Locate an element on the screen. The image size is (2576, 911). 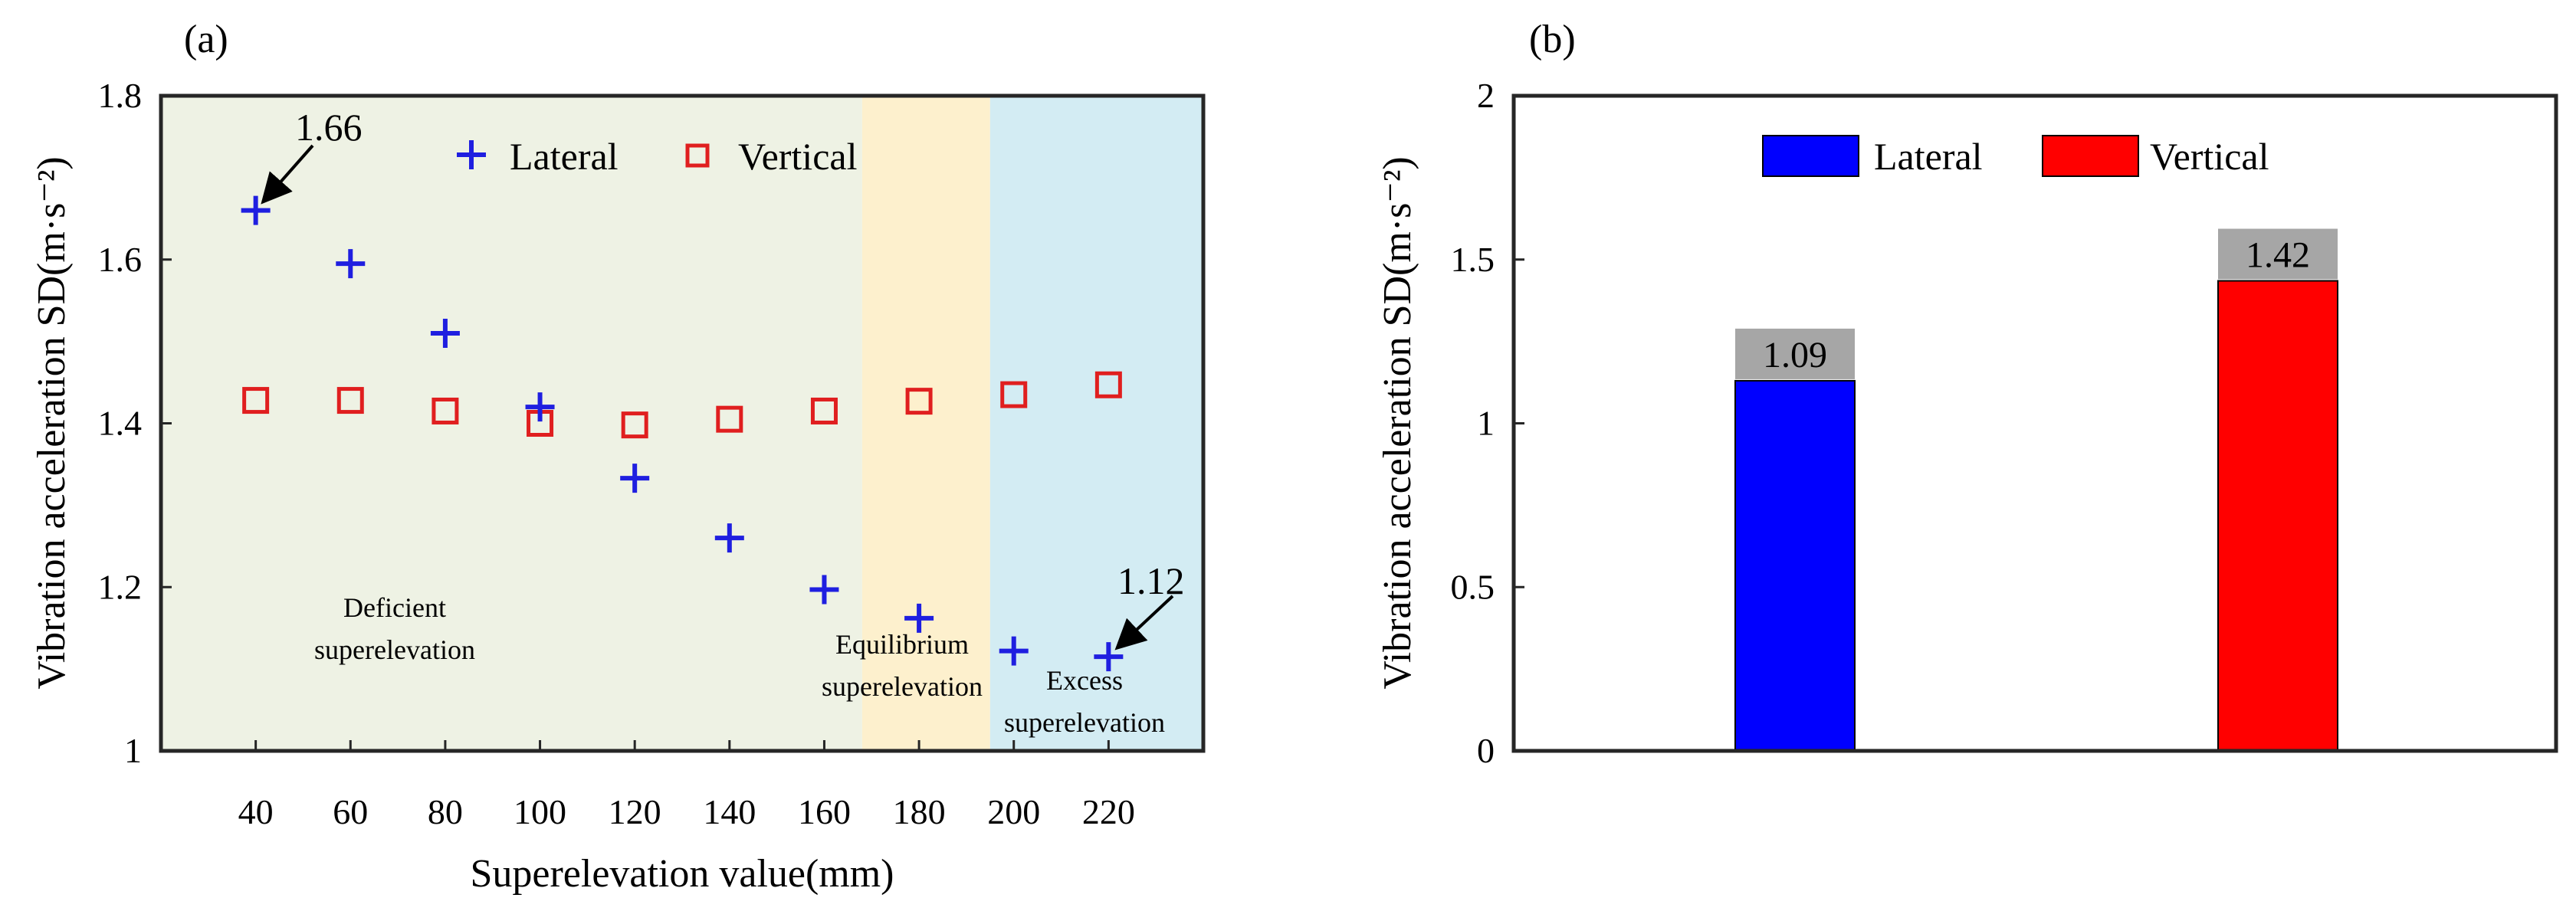
b-ytick-label-1: 1 is located at coordinates (1486, 424).